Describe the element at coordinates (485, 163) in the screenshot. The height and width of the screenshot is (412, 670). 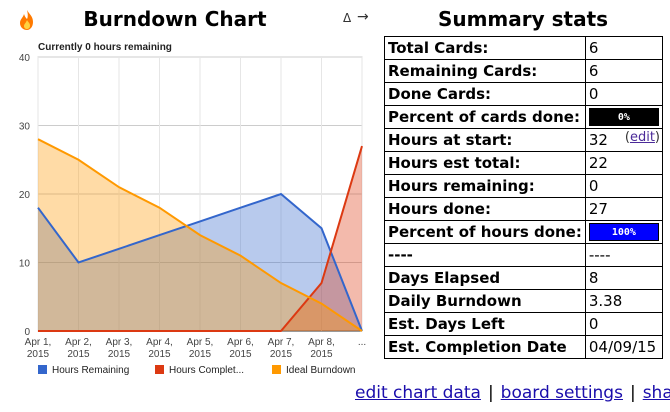
I see `stat-label: Hours est total:` at that location.